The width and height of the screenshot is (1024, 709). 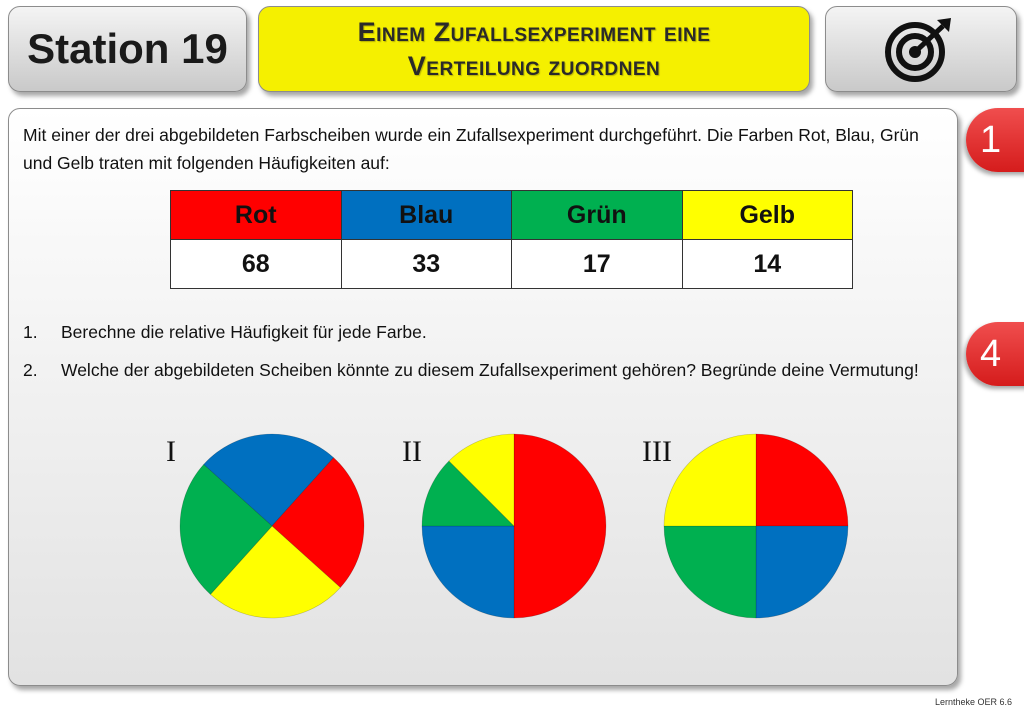 I want to click on table-cell: 17, so click(x=597, y=264).